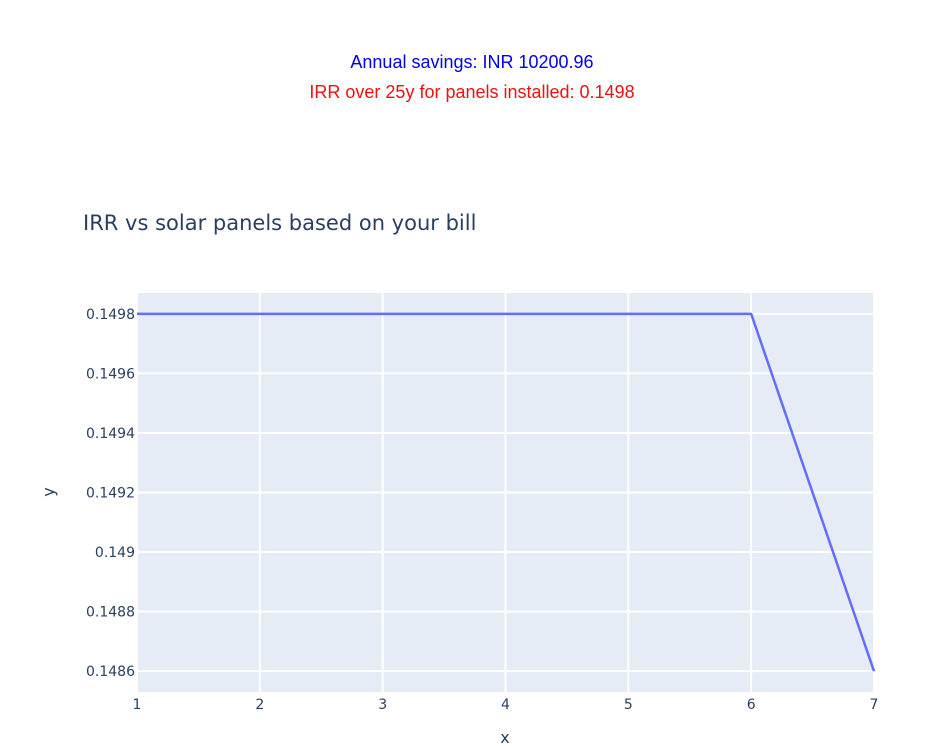  Describe the element at coordinates (472, 62) in the screenshot. I see `annual-savings-text: Annual savings: INR 10200.96` at that location.